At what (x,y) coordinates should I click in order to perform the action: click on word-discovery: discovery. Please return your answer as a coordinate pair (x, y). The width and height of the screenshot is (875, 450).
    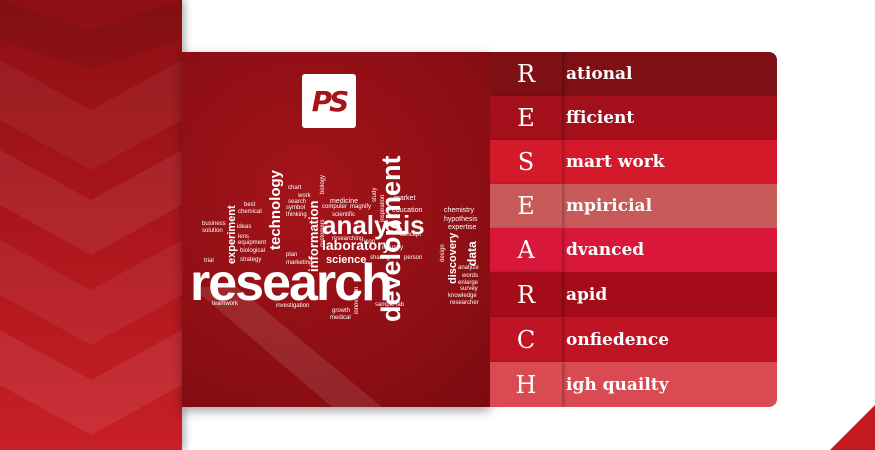
    Looking at the image, I should click on (453, 258).